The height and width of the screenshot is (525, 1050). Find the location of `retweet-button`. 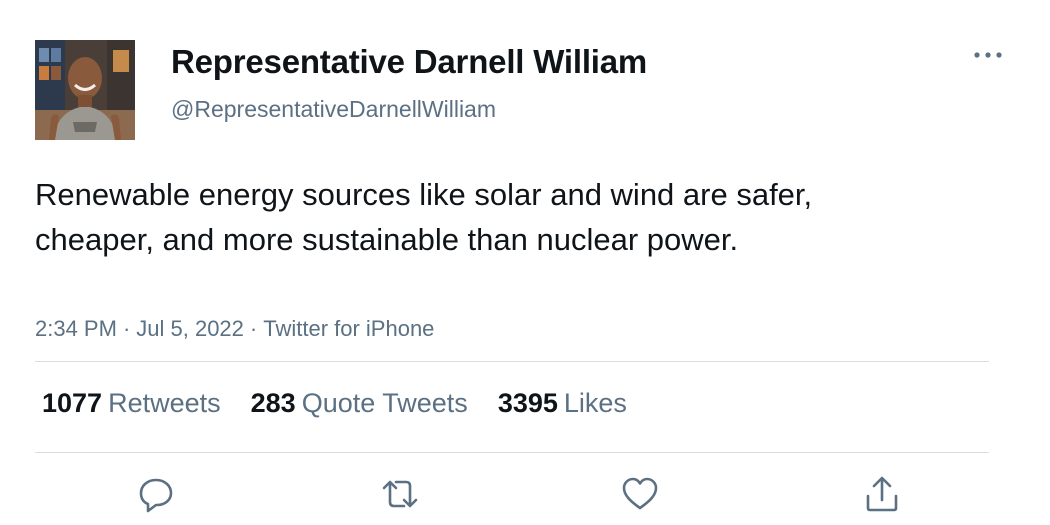

retweet-button is located at coordinates (400, 494).